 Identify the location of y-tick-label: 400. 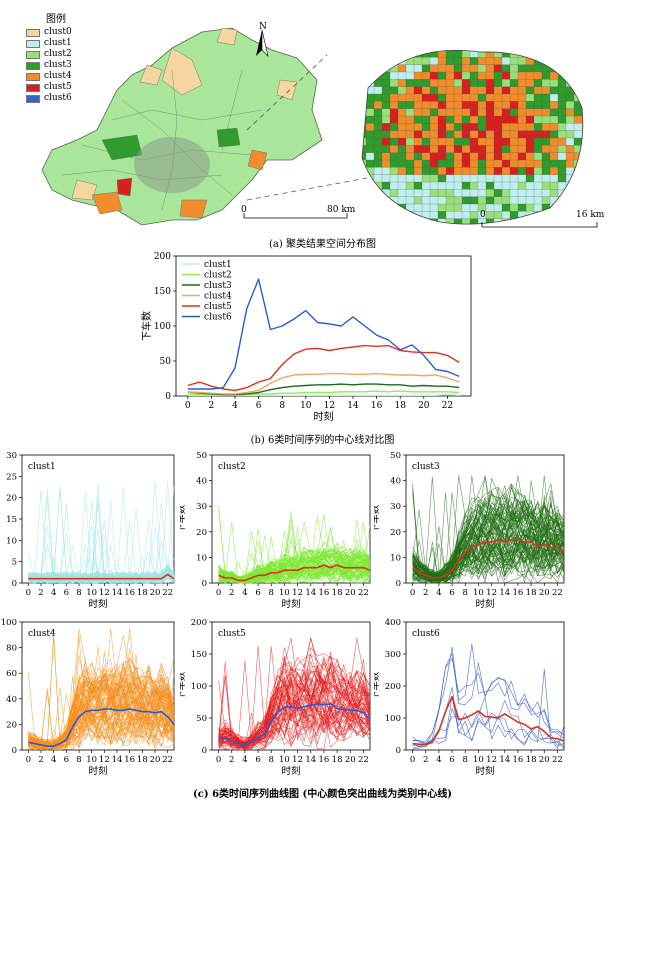
(393, 623).